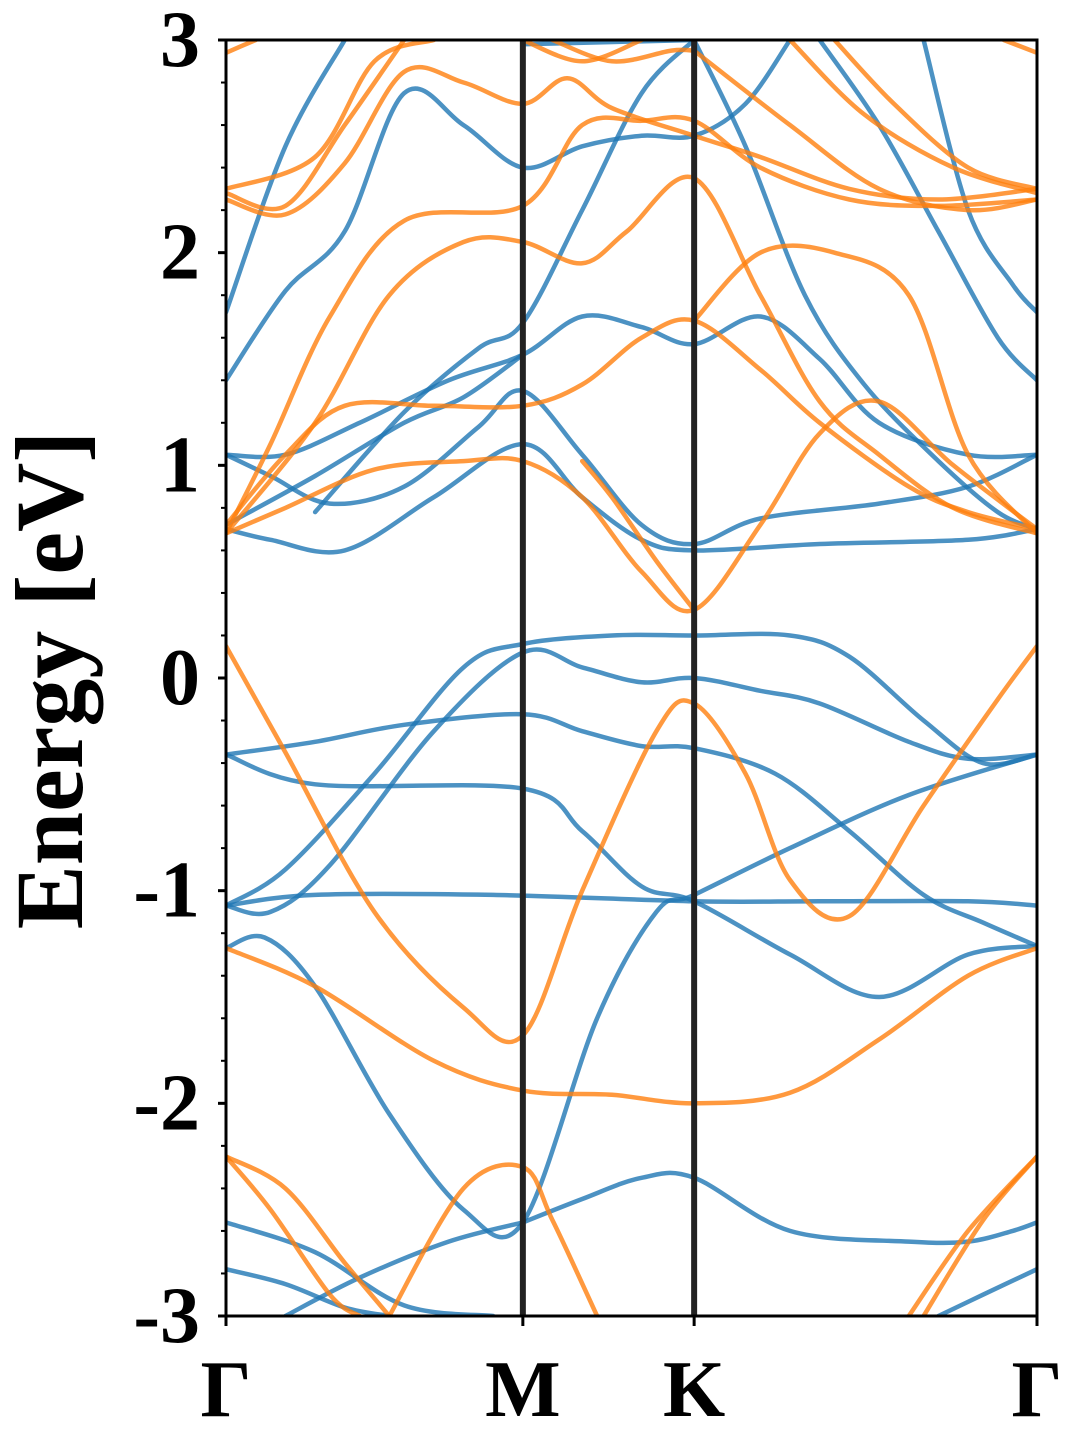 This screenshot has height=1440, width=1080. Describe the element at coordinates (226, 1390) in the screenshot. I see `x-tick-label-1: Γ` at that location.